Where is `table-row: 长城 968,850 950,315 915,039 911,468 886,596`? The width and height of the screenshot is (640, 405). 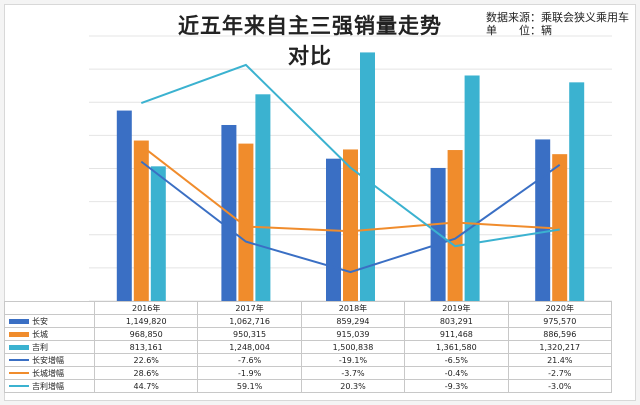 table-row: 长城 968,850 950,315 915,039 911,468 886,596 is located at coordinates (308, 334).